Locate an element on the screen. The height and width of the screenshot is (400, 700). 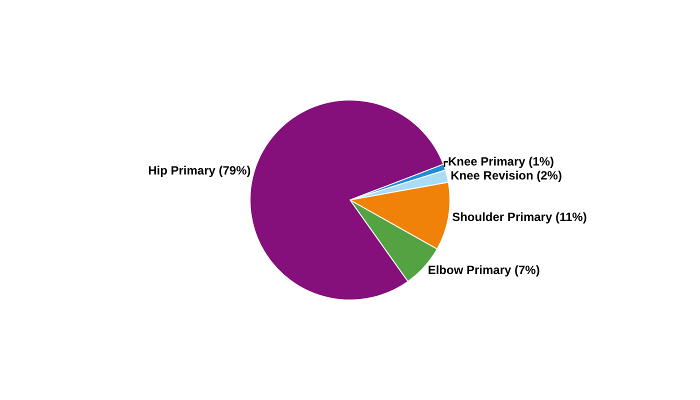
slice-label: Shoulder Primary (11%) is located at coordinates (519, 217).